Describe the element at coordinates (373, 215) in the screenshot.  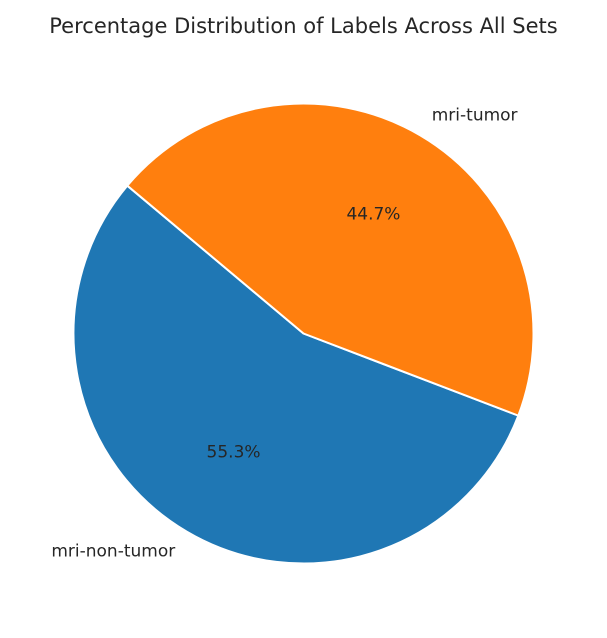
I see `pct-label-mri-tumor: 44.7%` at that location.